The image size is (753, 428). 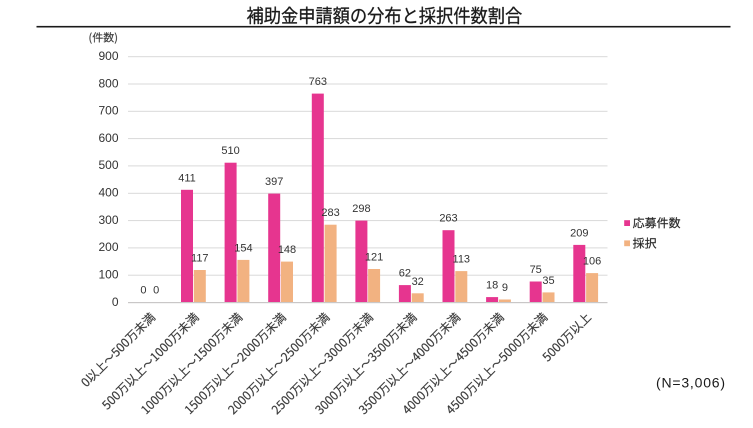 What do you see at coordinates (108, 83) in the screenshot?
I see `svg-text: 800` at bounding box center [108, 83].